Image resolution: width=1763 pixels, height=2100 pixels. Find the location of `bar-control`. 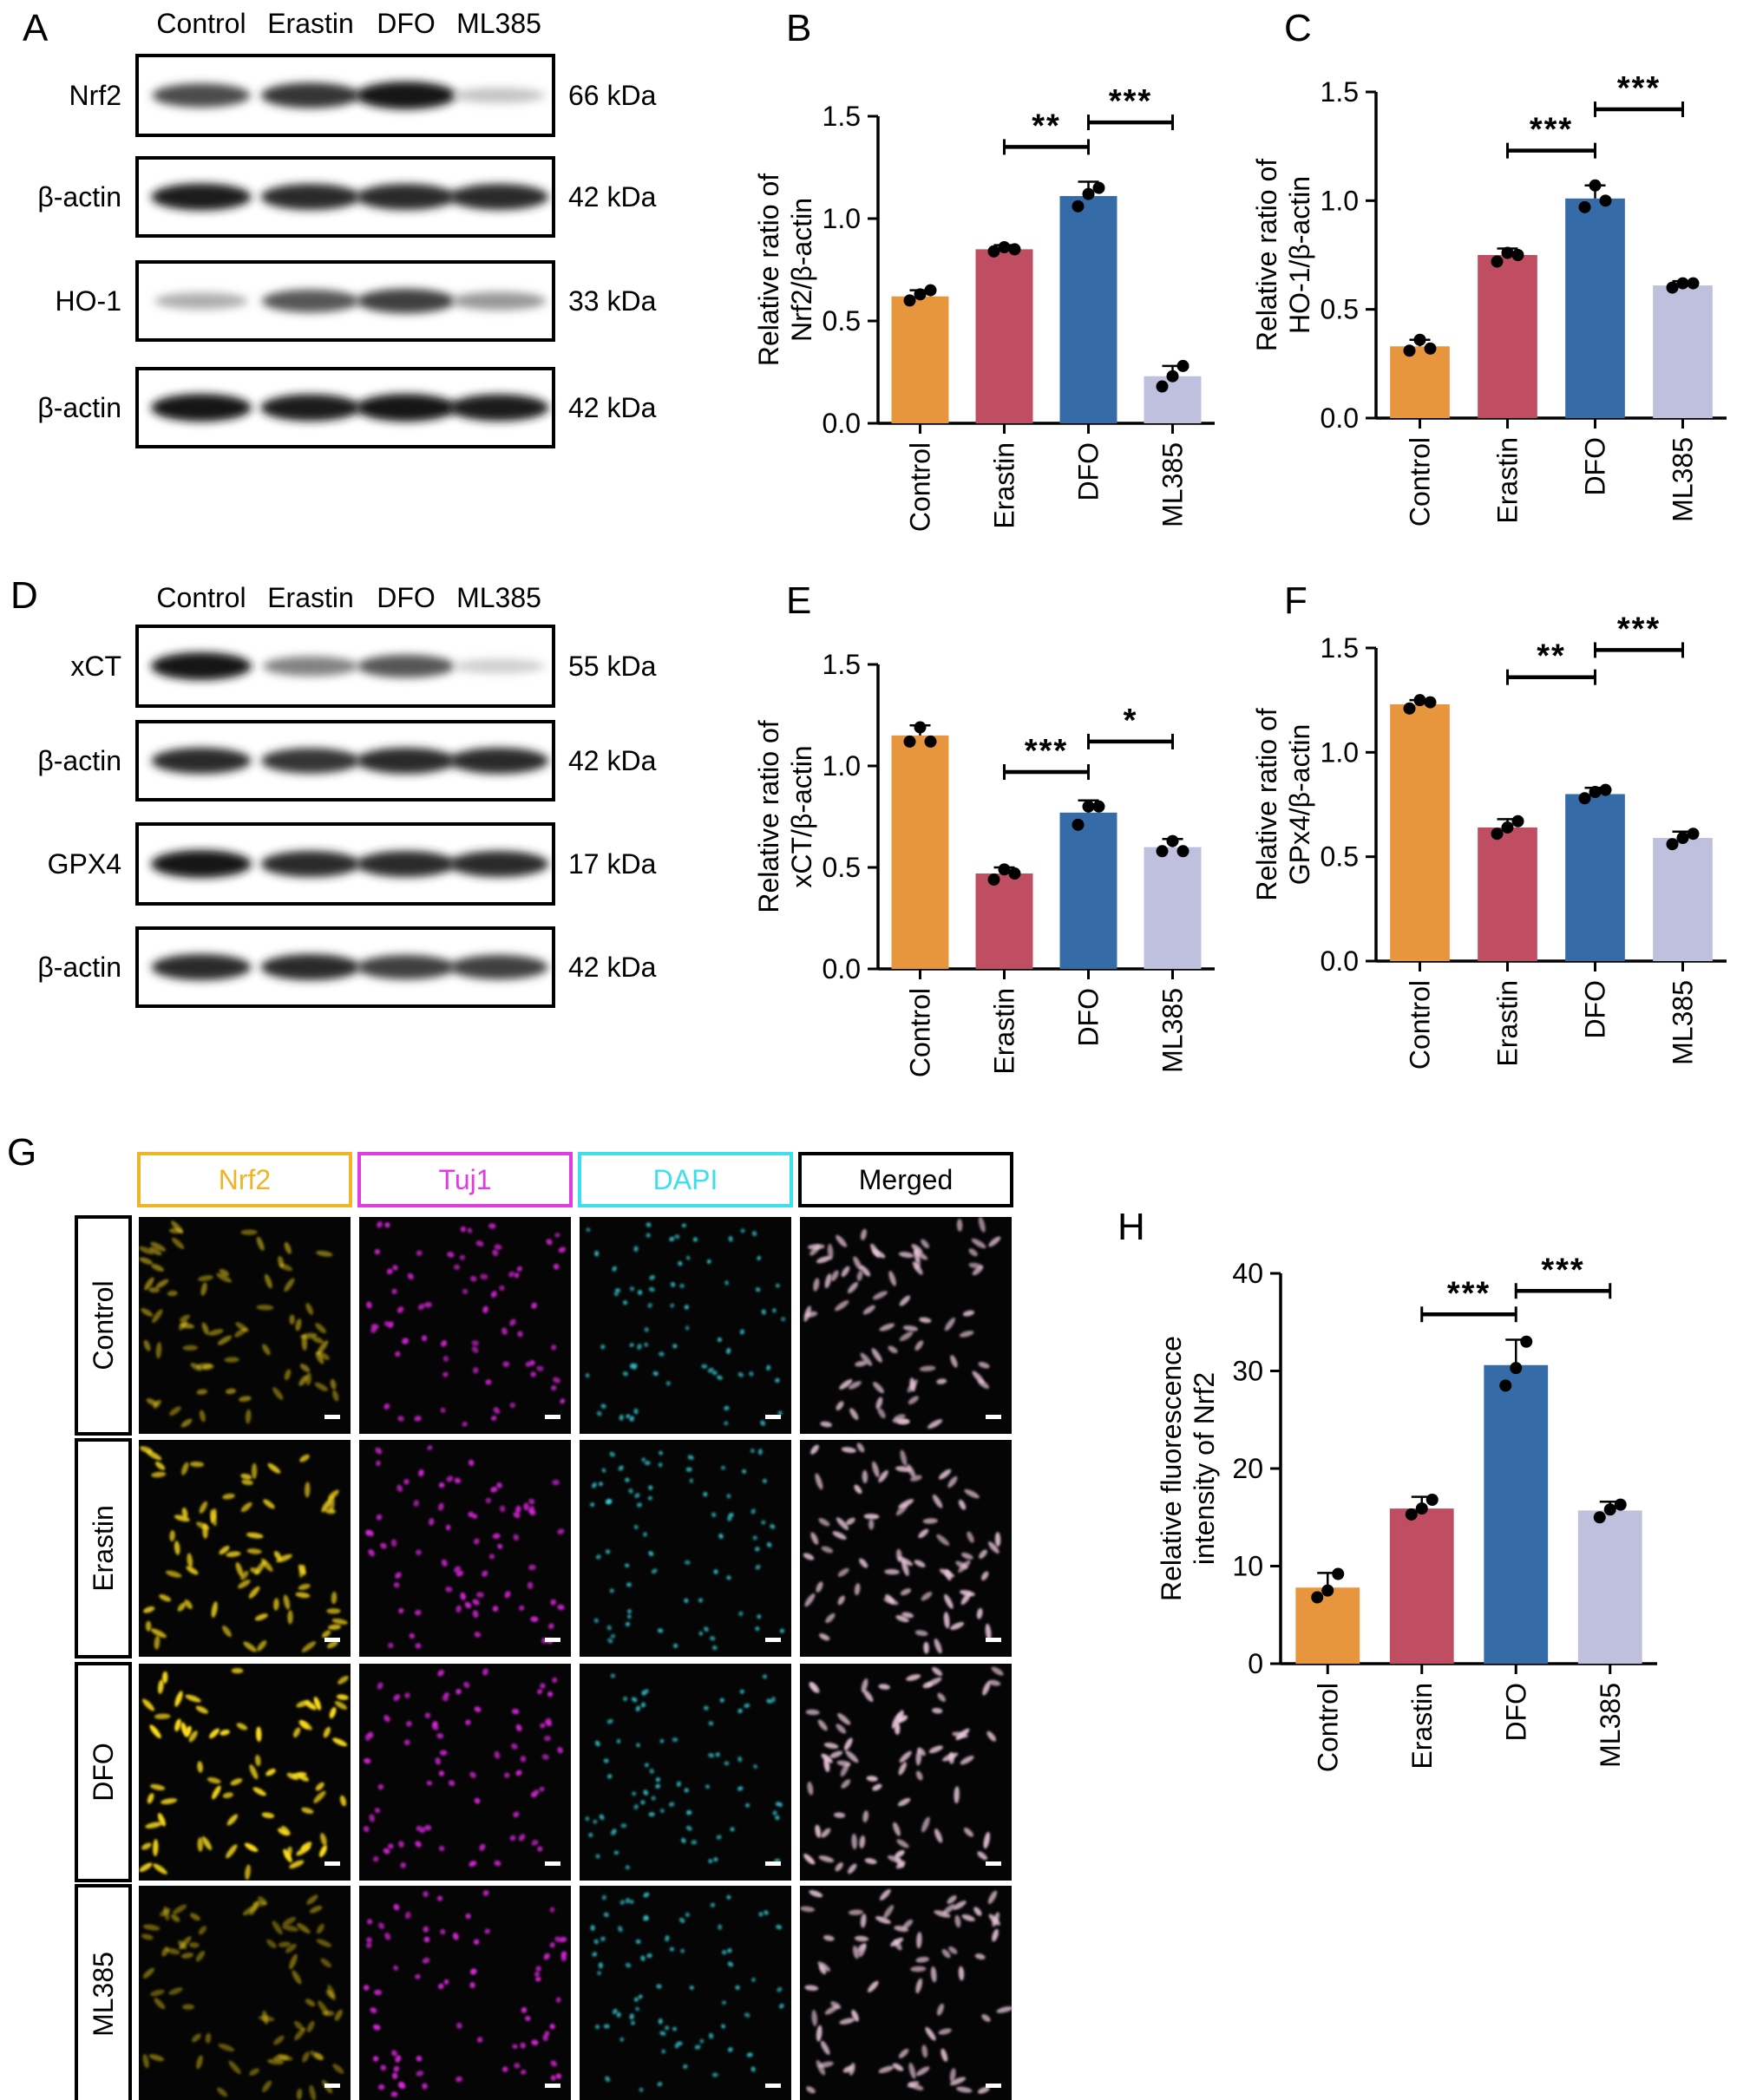

bar-control is located at coordinates (1420, 382).